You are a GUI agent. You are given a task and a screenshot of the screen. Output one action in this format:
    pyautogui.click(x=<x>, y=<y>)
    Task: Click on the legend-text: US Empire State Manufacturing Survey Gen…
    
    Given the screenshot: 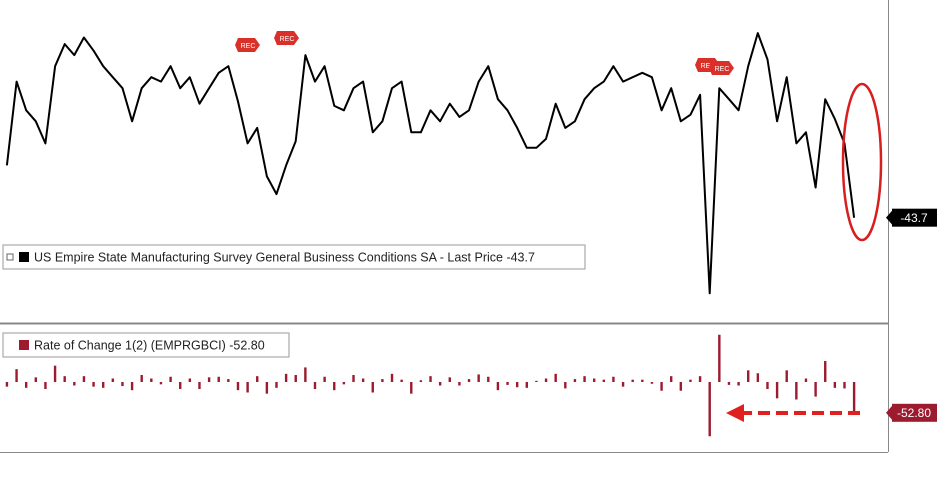 What is the action you would take?
    pyautogui.click(x=284, y=257)
    